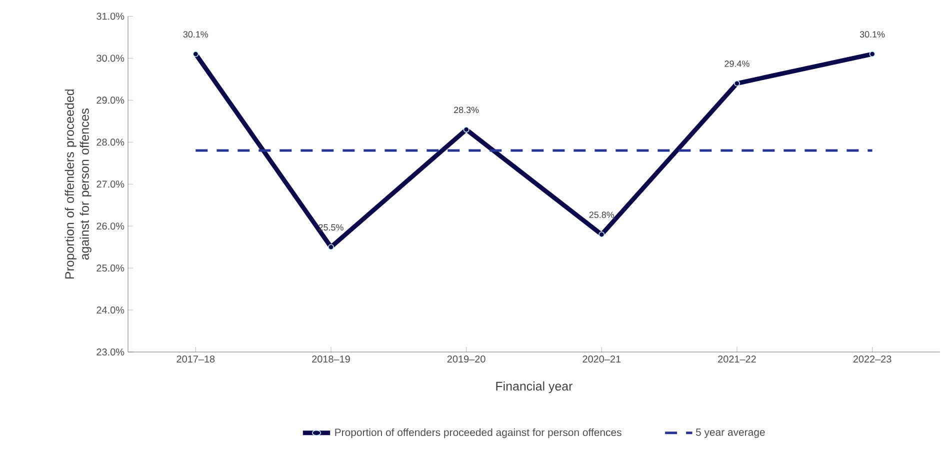  I want to click on y-axis-title: Proportion of offenders proceeded against for person offences, so click(78, 184).